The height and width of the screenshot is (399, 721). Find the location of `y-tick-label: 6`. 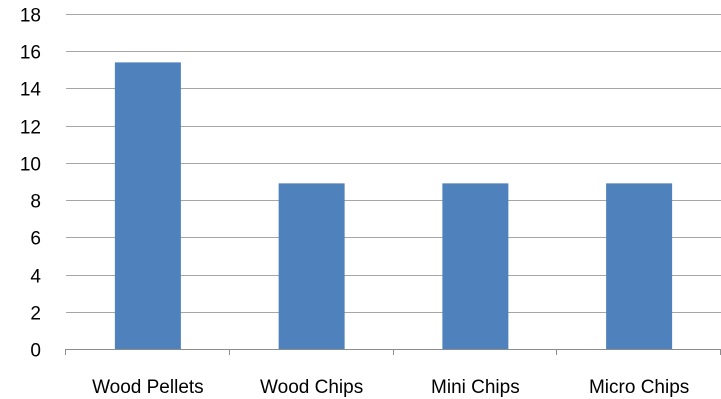

y-tick-label: 6 is located at coordinates (35, 239).